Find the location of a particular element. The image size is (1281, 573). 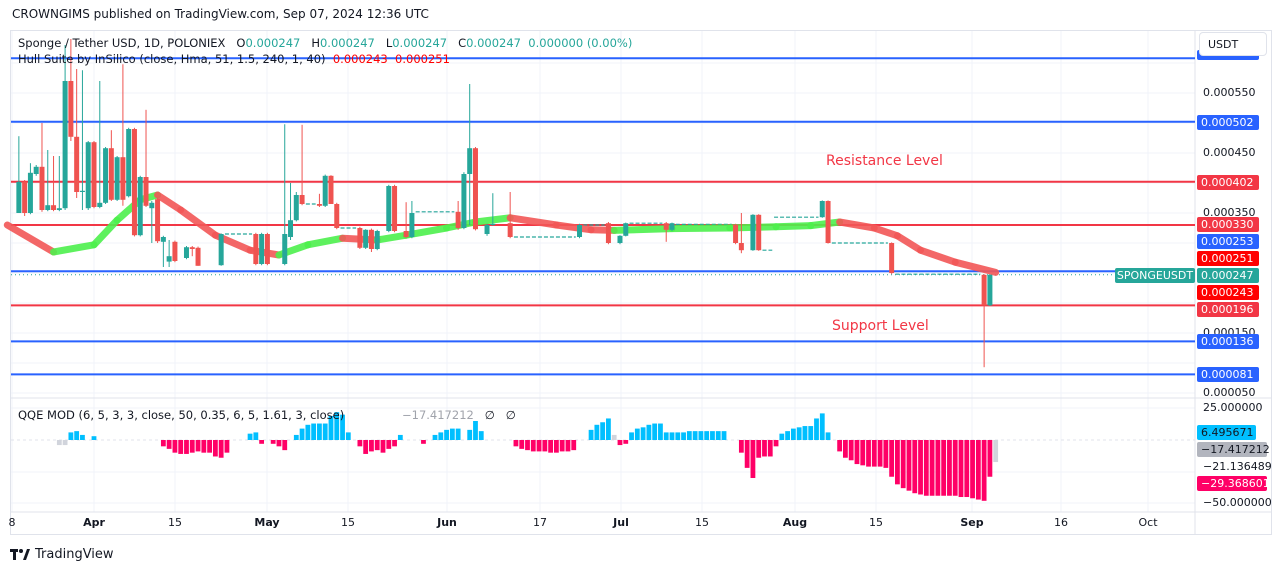

qqe-tag-up: 6.495671 is located at coordinates (1226, 432).